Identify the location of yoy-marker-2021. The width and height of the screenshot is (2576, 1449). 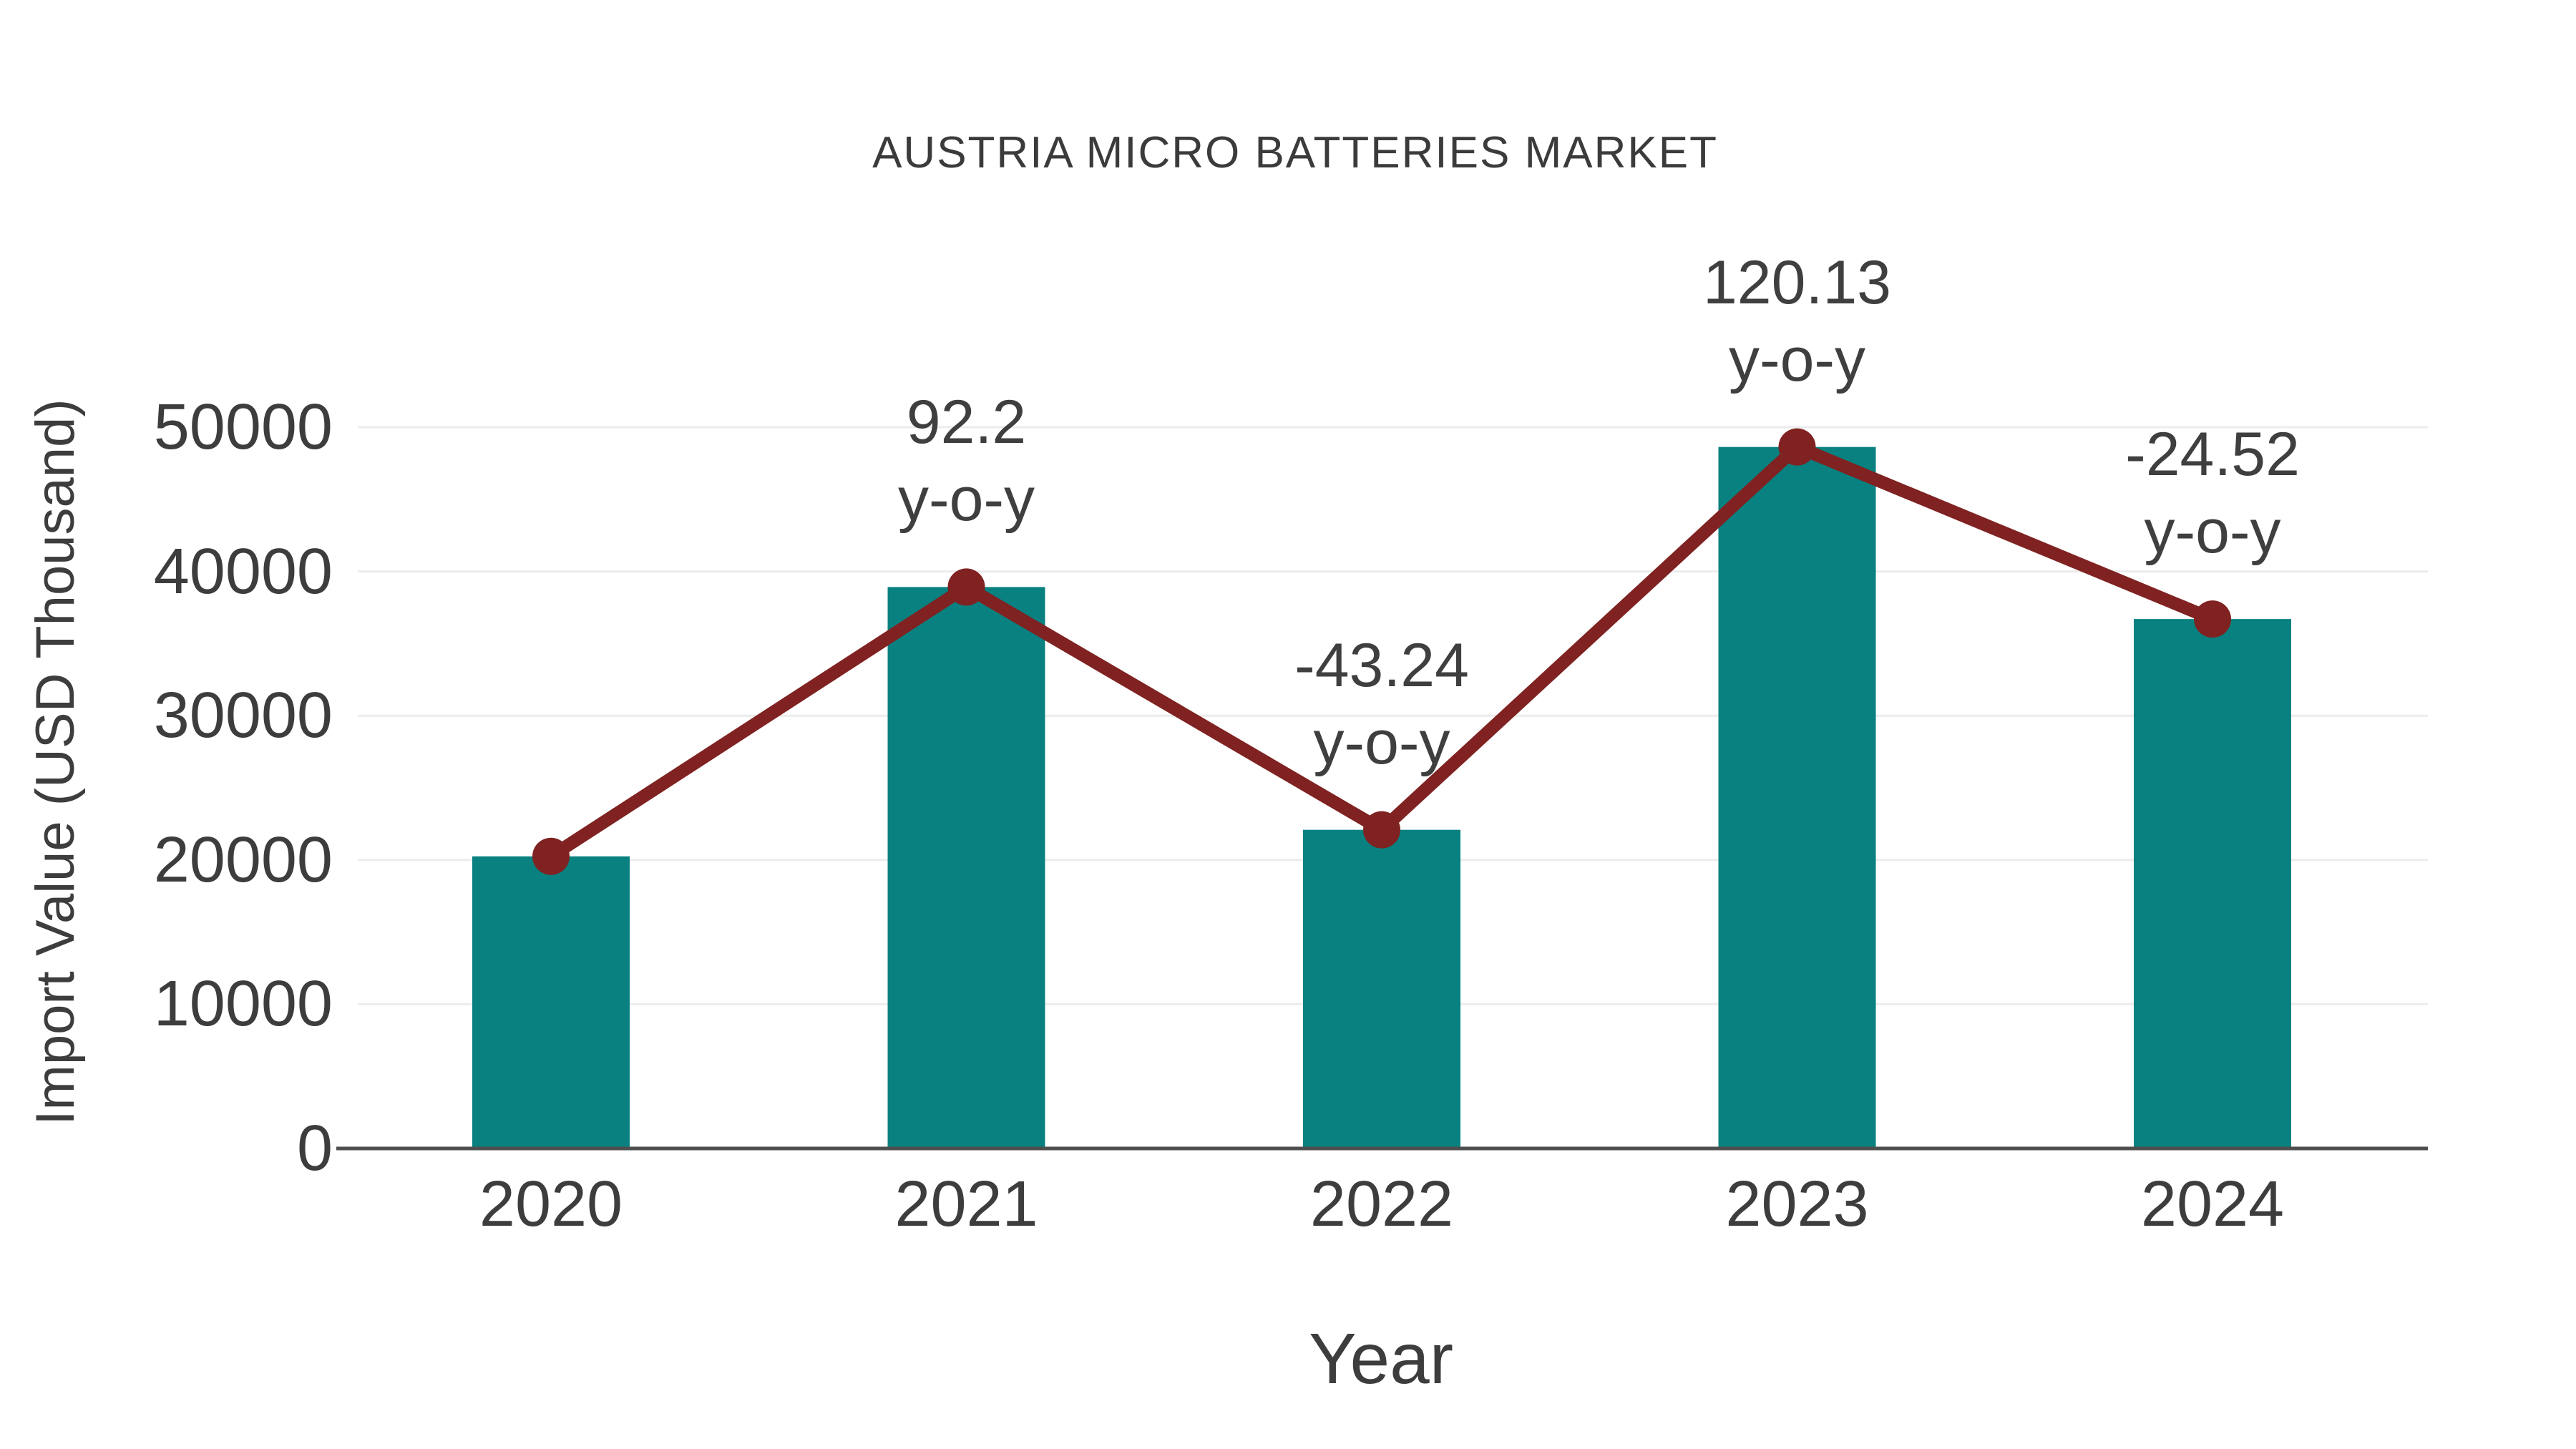
(966, 587).